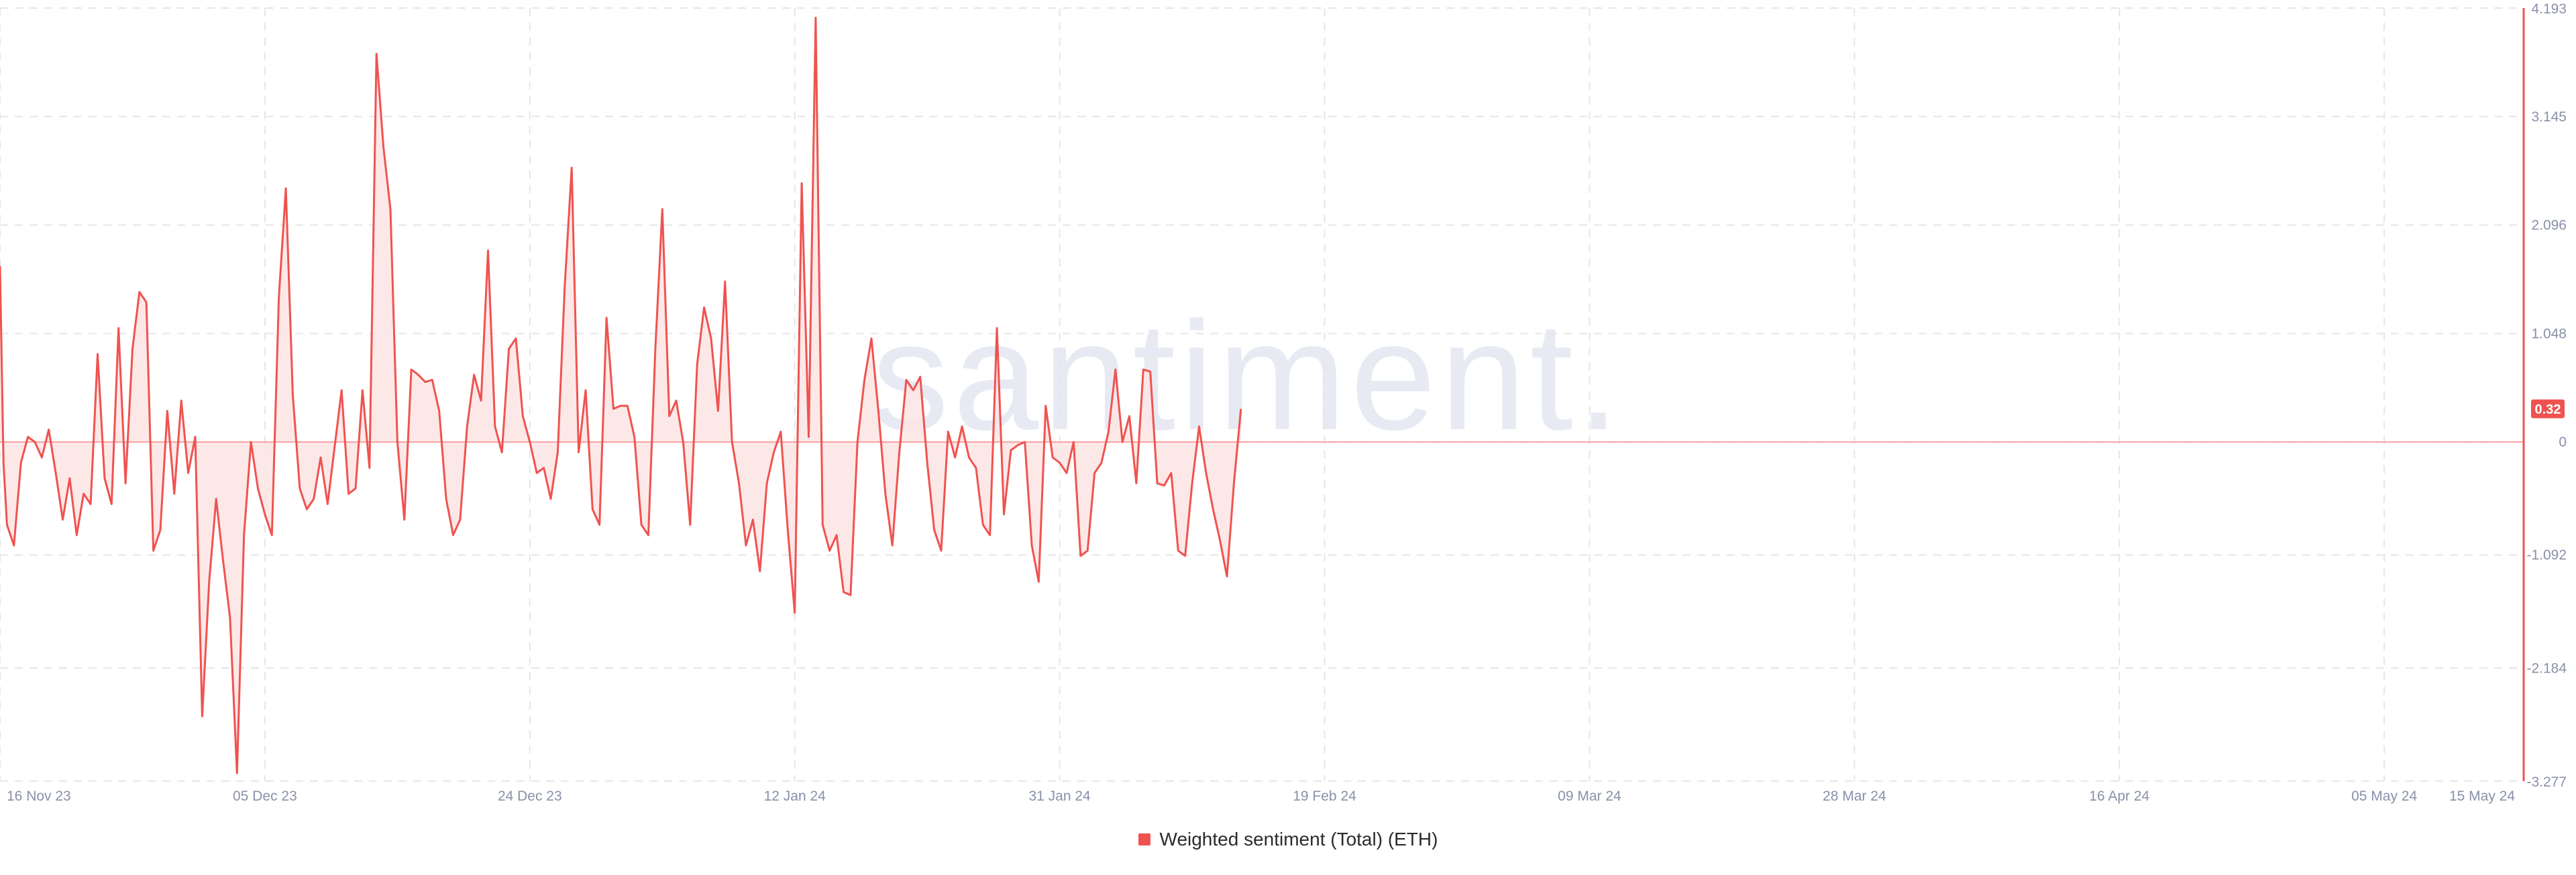 The image size is (2576, 875). Describe the element at coordinates (795, 796) in the screenshot. I see `x-tick-label: 12 Jan 24` at that location.